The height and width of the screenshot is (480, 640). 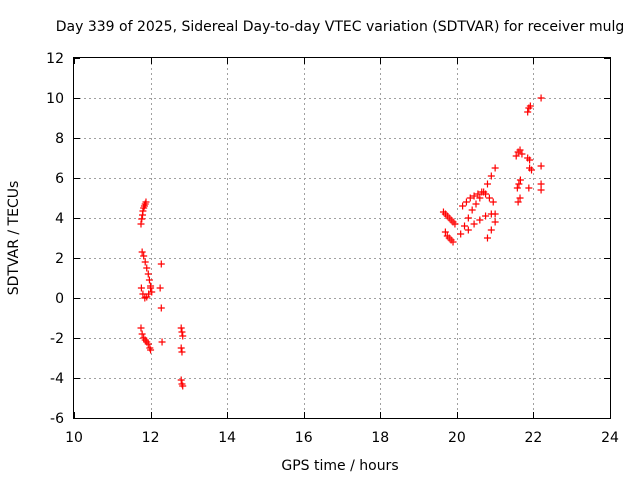 I want to click on y-tick-label: 8, so click(x=59, y=139).